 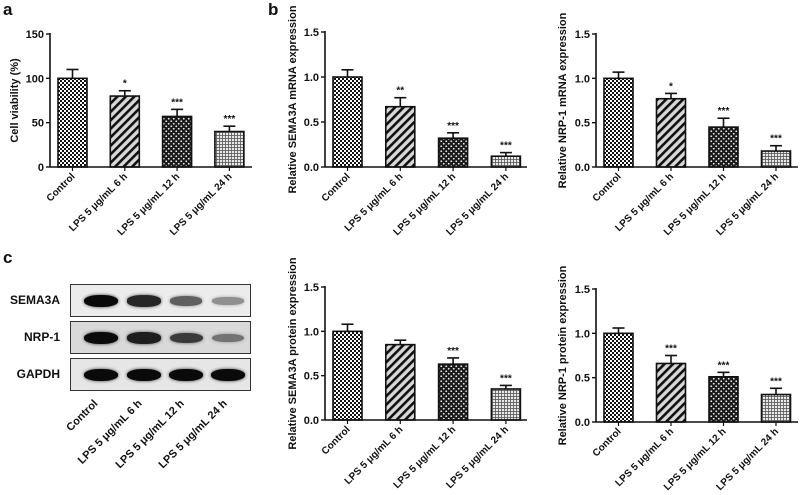 What do you see at coordinates (34, 300) in the screenshot?
I see `blot-label-sema3a: SEMA3A` at bounding box center [34, 300].